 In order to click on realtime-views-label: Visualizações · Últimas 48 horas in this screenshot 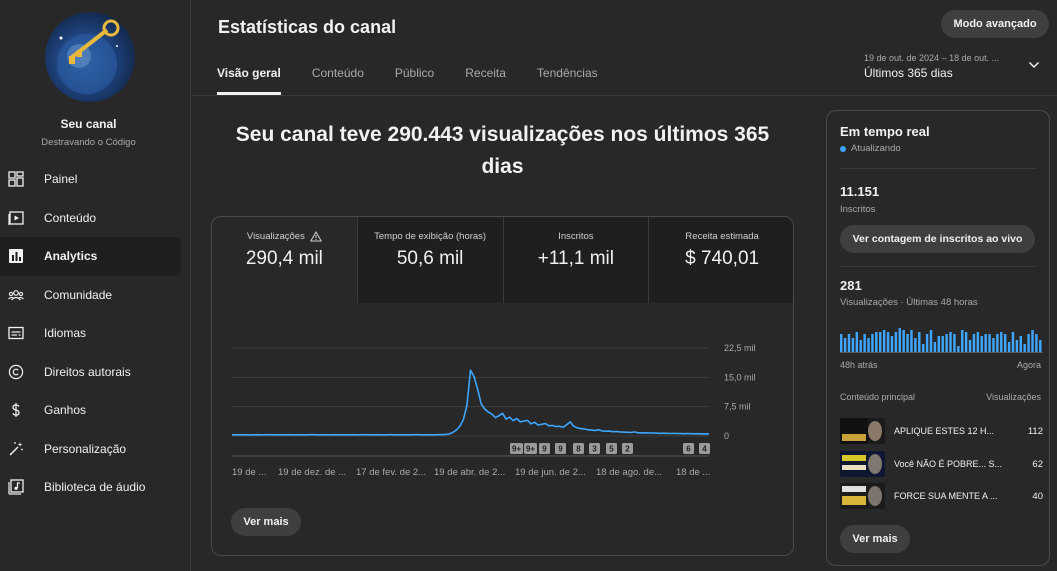, I will do `click(909, 302)`.